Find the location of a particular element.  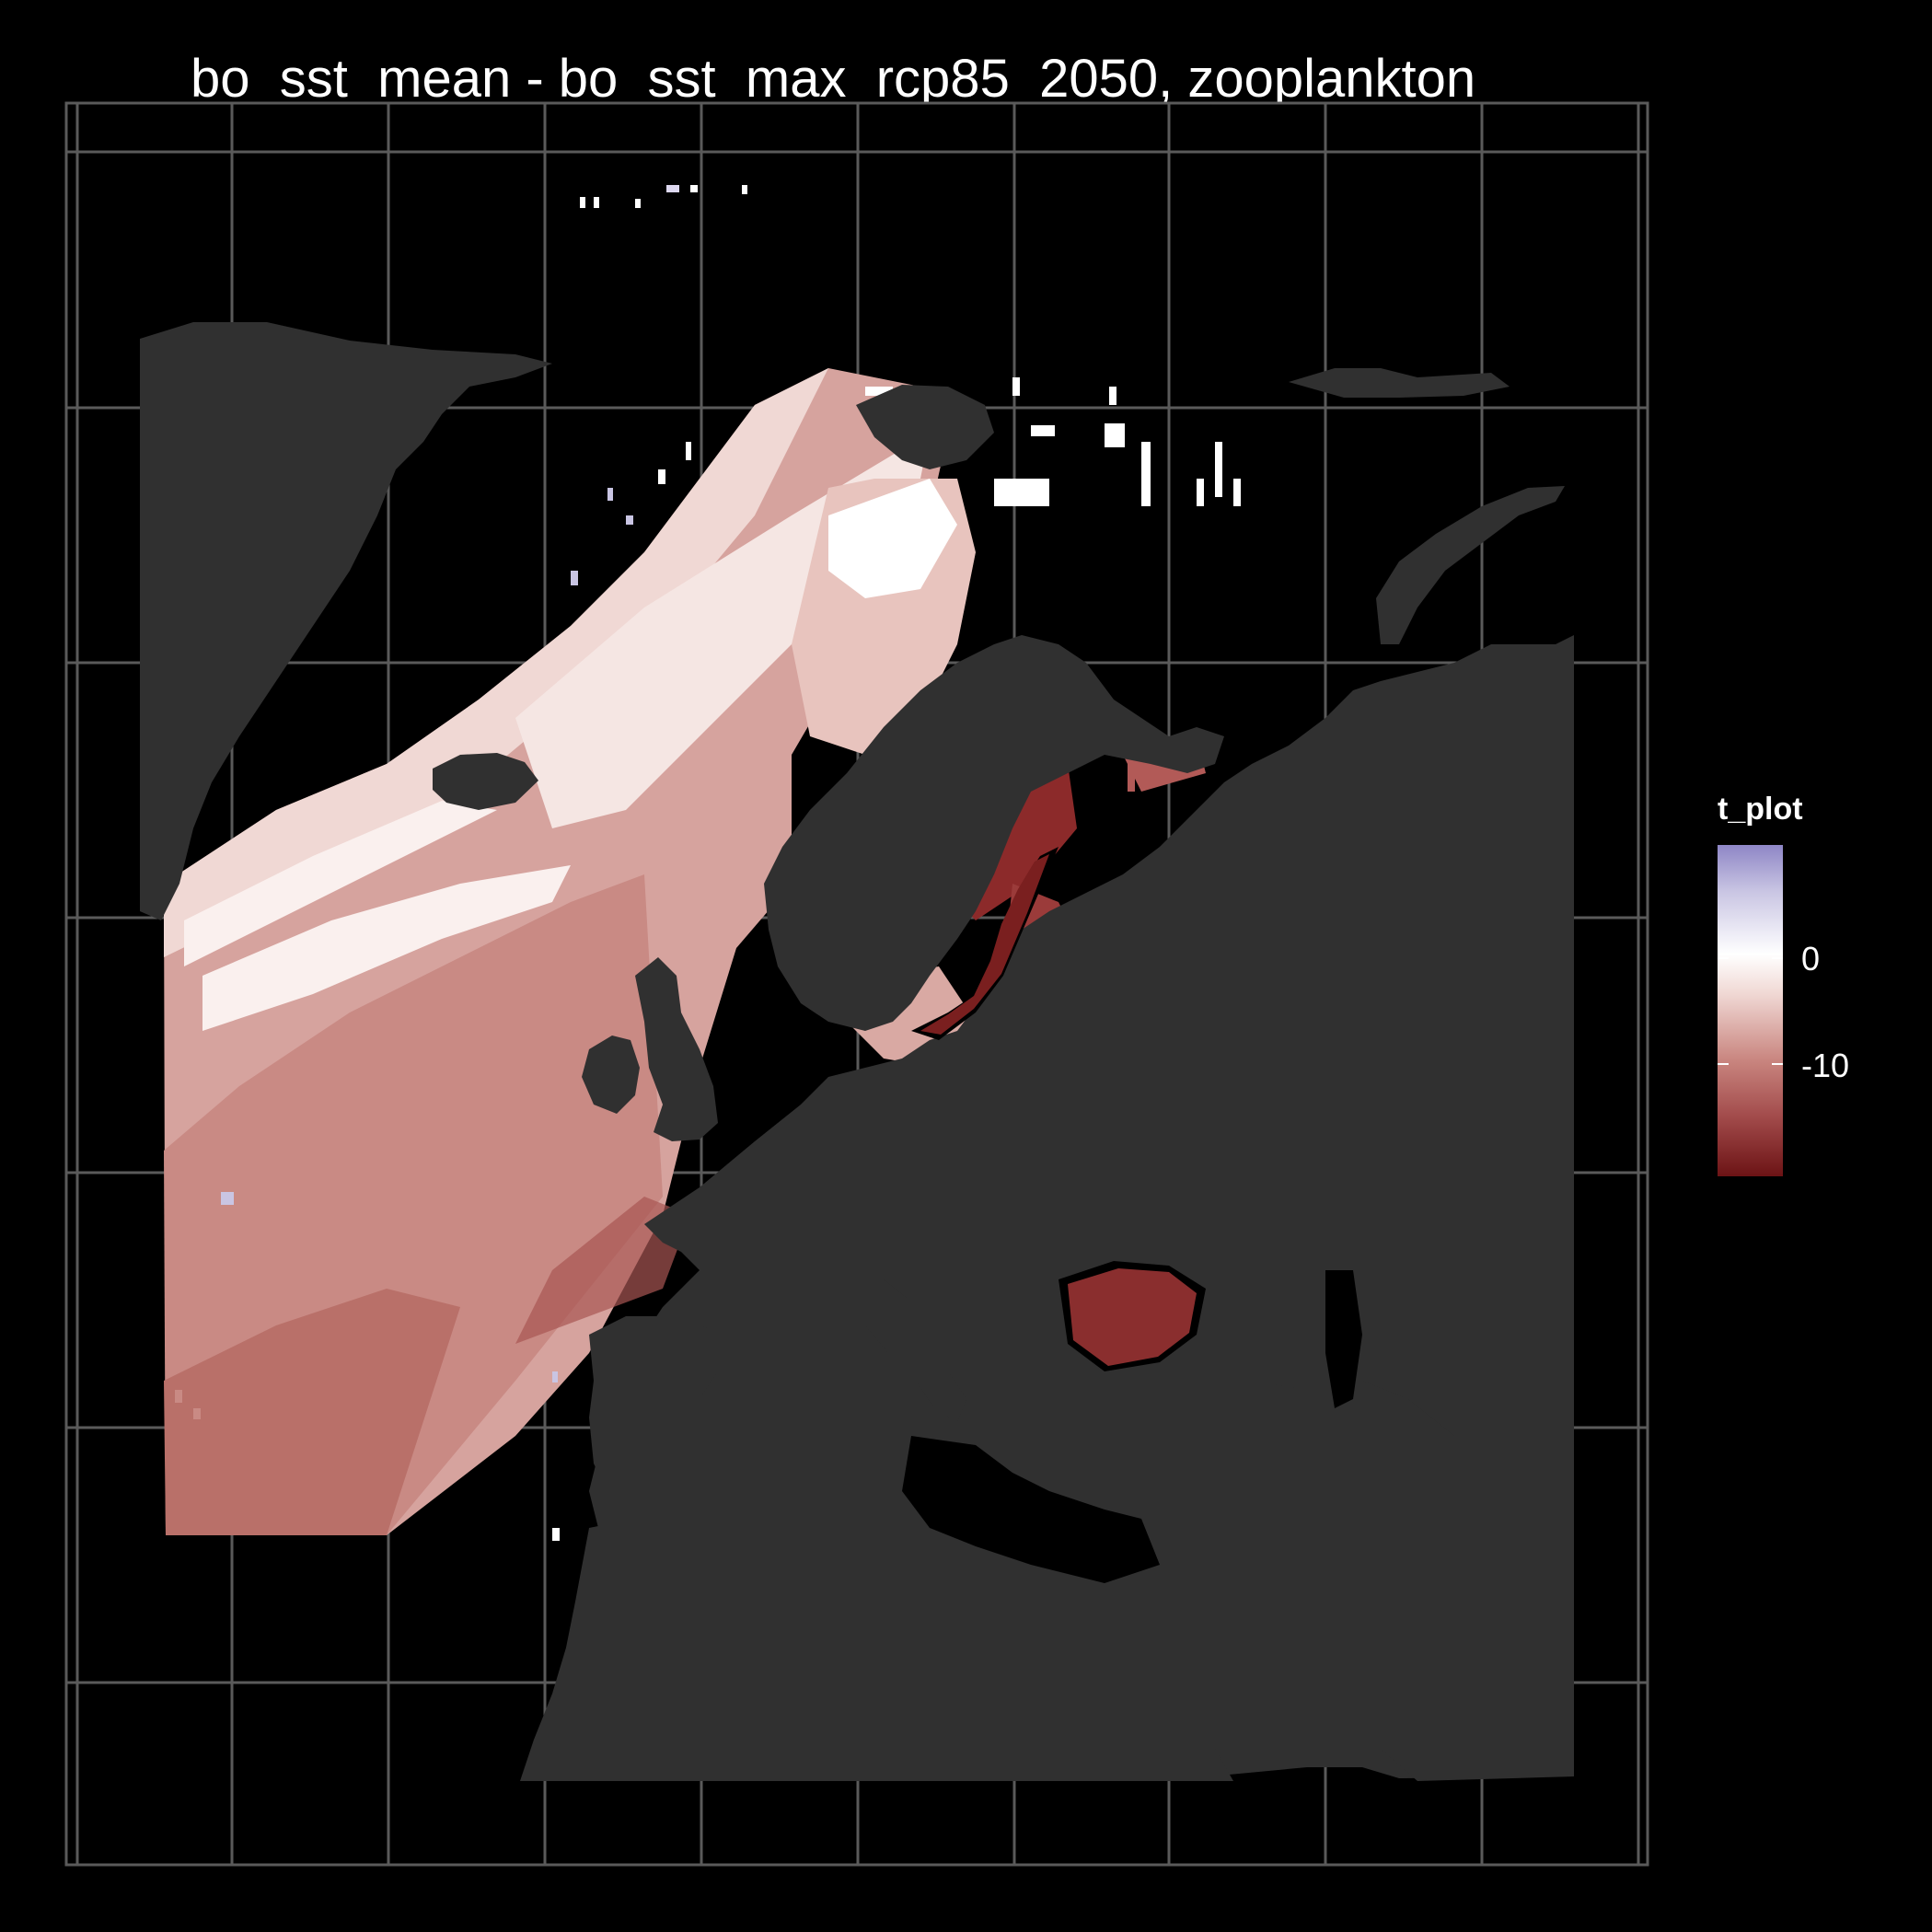

legend-title: t_plot is located at coordinates (1761, 810).